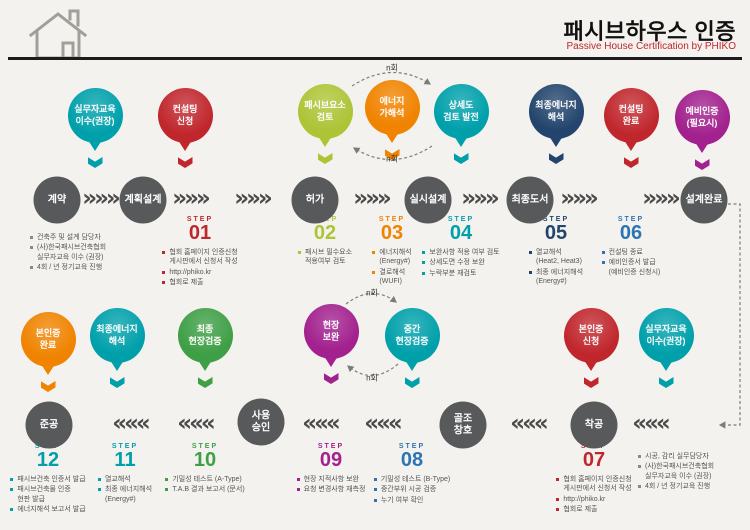 The height and width of the screenshot is (530, 750). Describe the element at coordinates (704, 200) in the screenshot. I see `phase-node-design-complete: 설계완료` at that location.